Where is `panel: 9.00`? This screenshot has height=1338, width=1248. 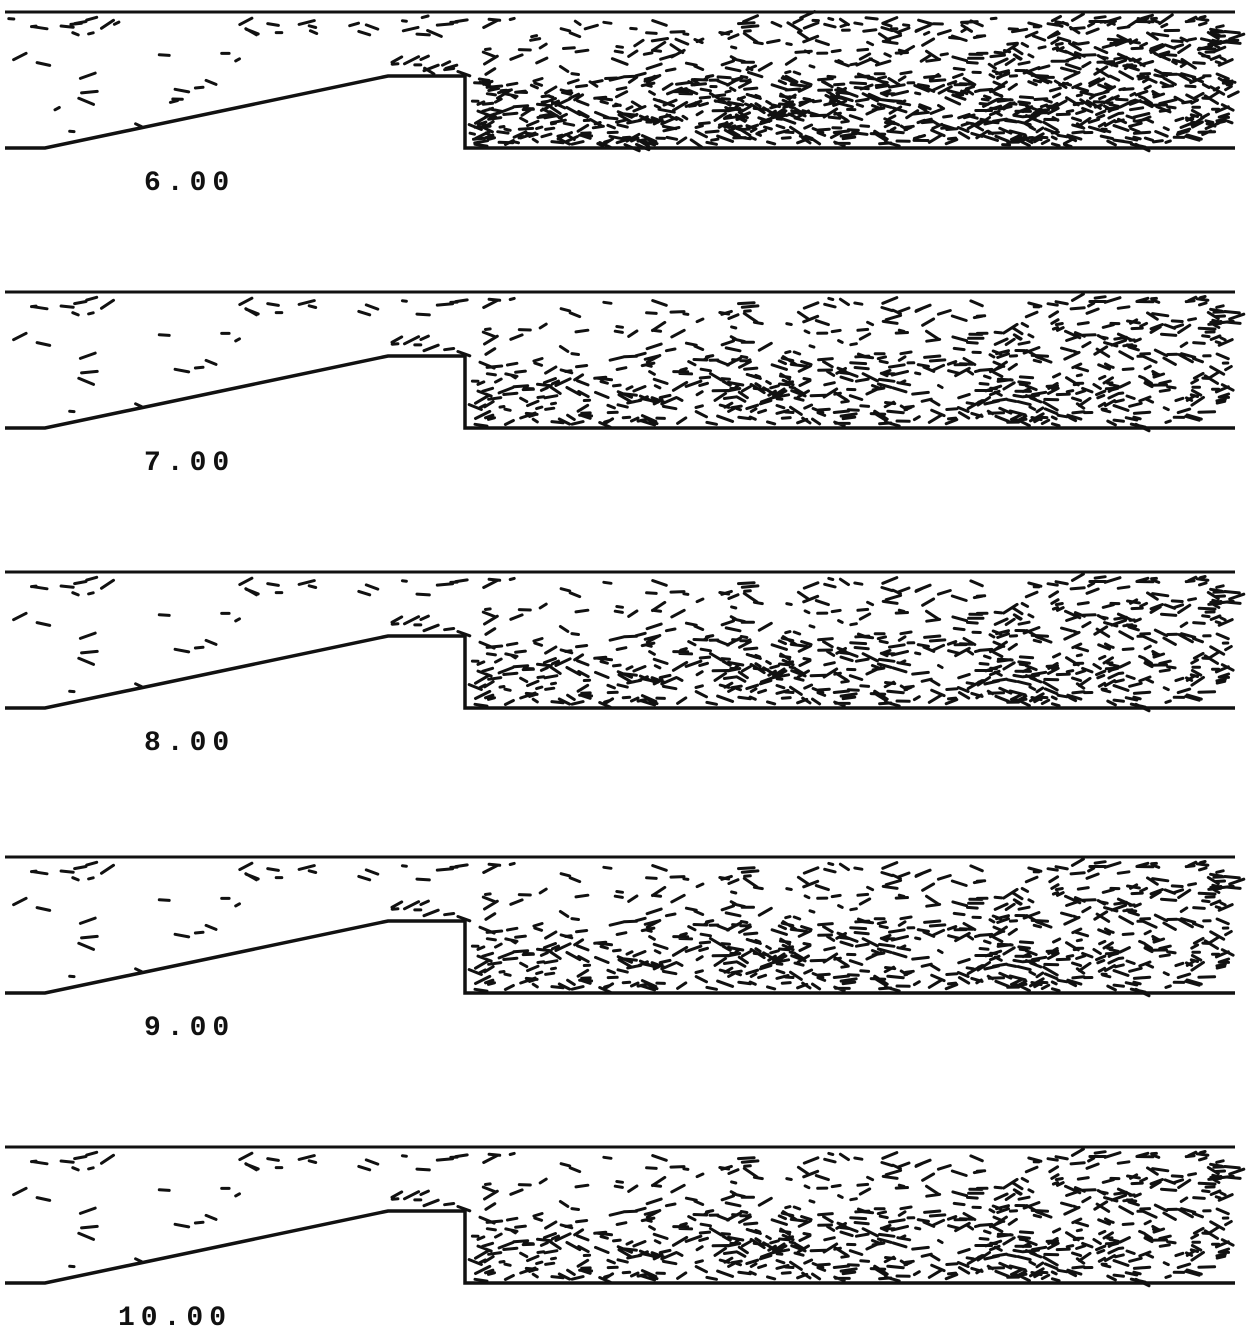
panel: 9.00 is located at coordinates (625, 949).